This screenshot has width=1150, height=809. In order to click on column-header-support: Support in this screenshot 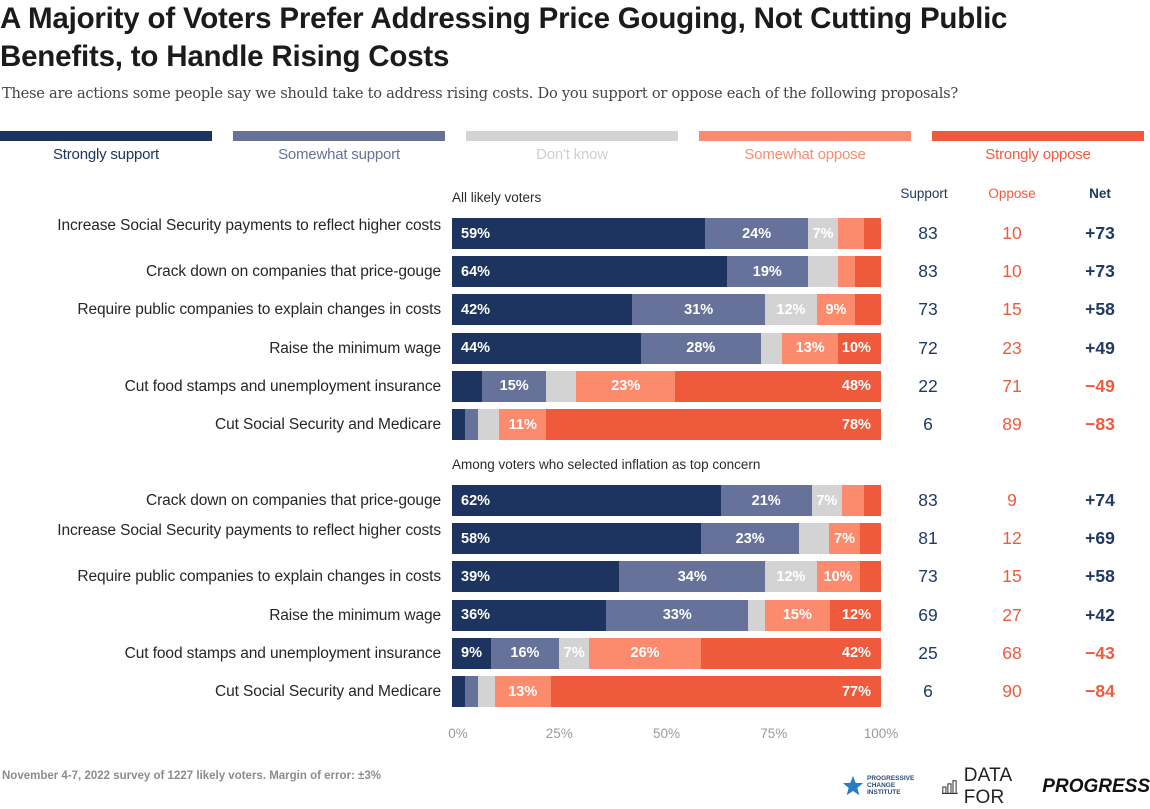, I will do `click(924, 193)`.